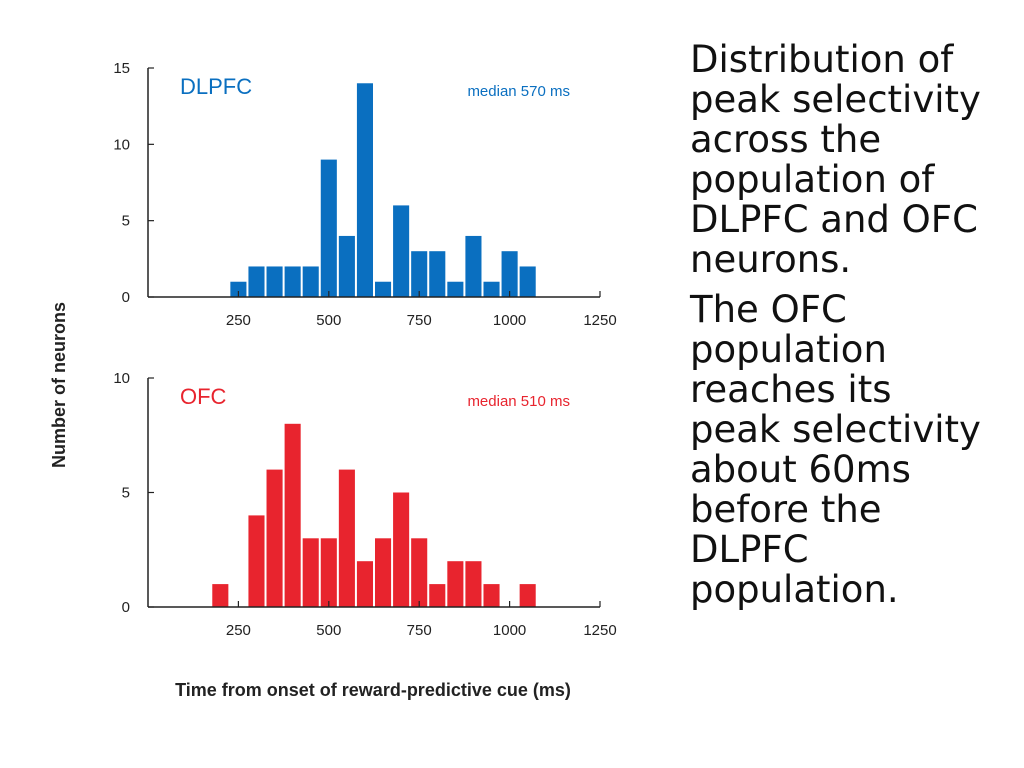  Describe the element at coordinates (126, 221) in the screenshot. I see `dlpfc-y-tick-label: 5` at that location.